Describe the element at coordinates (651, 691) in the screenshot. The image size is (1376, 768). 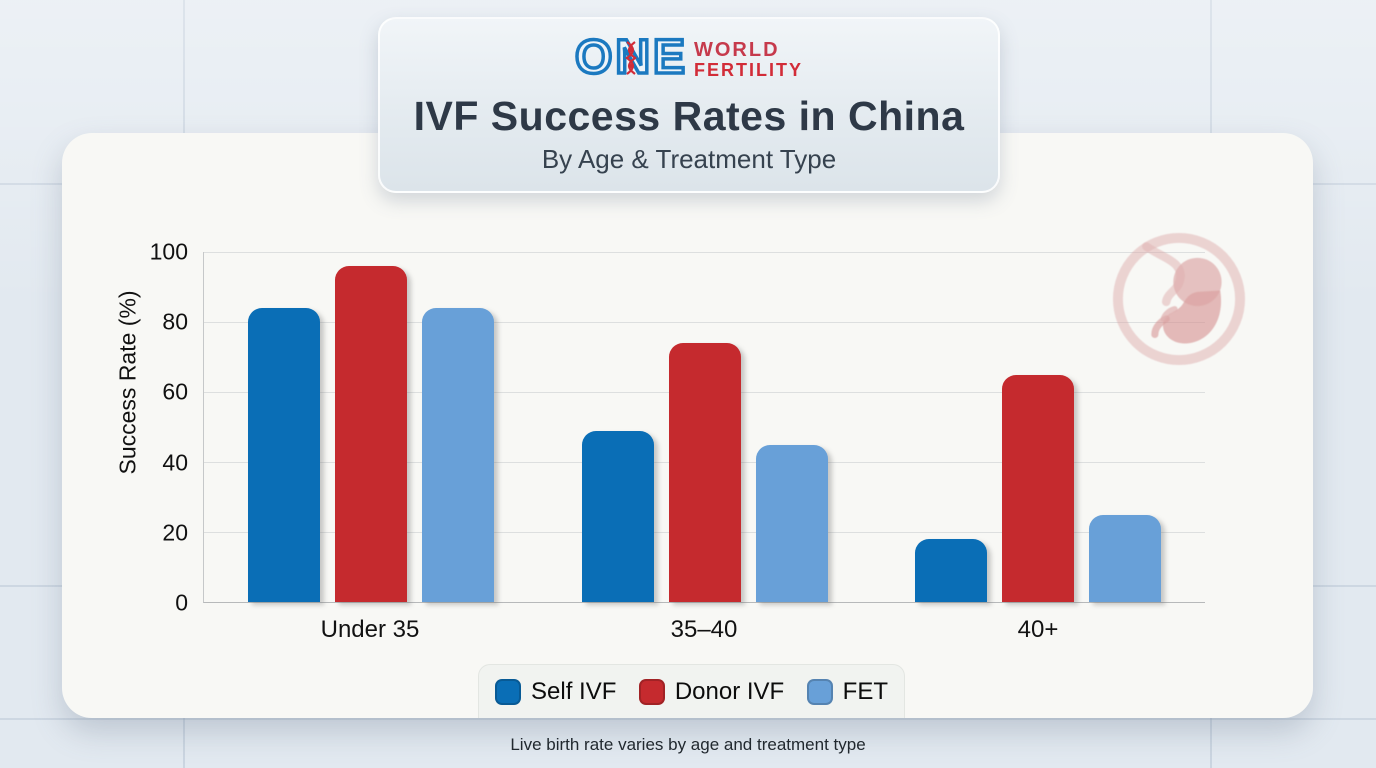
I see `legend-swatch-donor-ivf` at that location.